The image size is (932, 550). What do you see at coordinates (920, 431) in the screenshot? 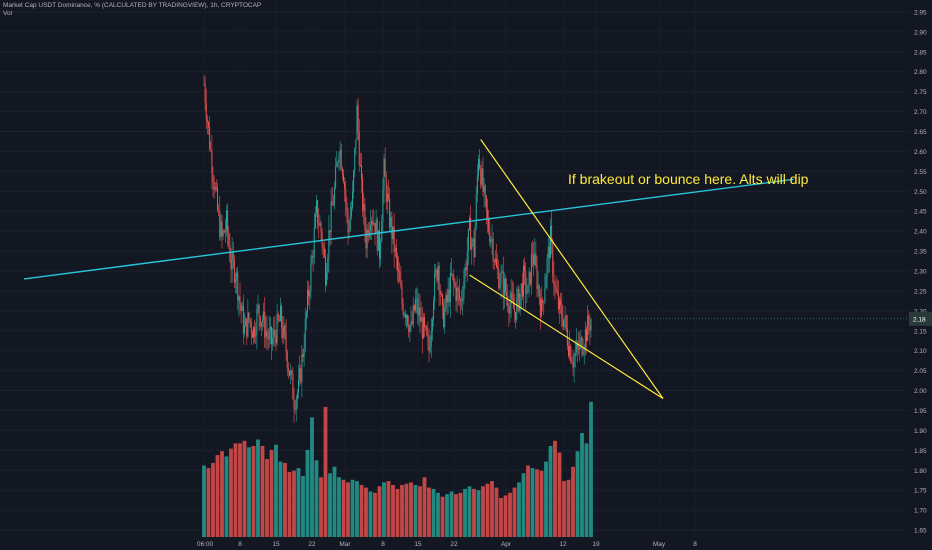
I see `y-tick-label: 1.90` at bounding box center [920, 431].